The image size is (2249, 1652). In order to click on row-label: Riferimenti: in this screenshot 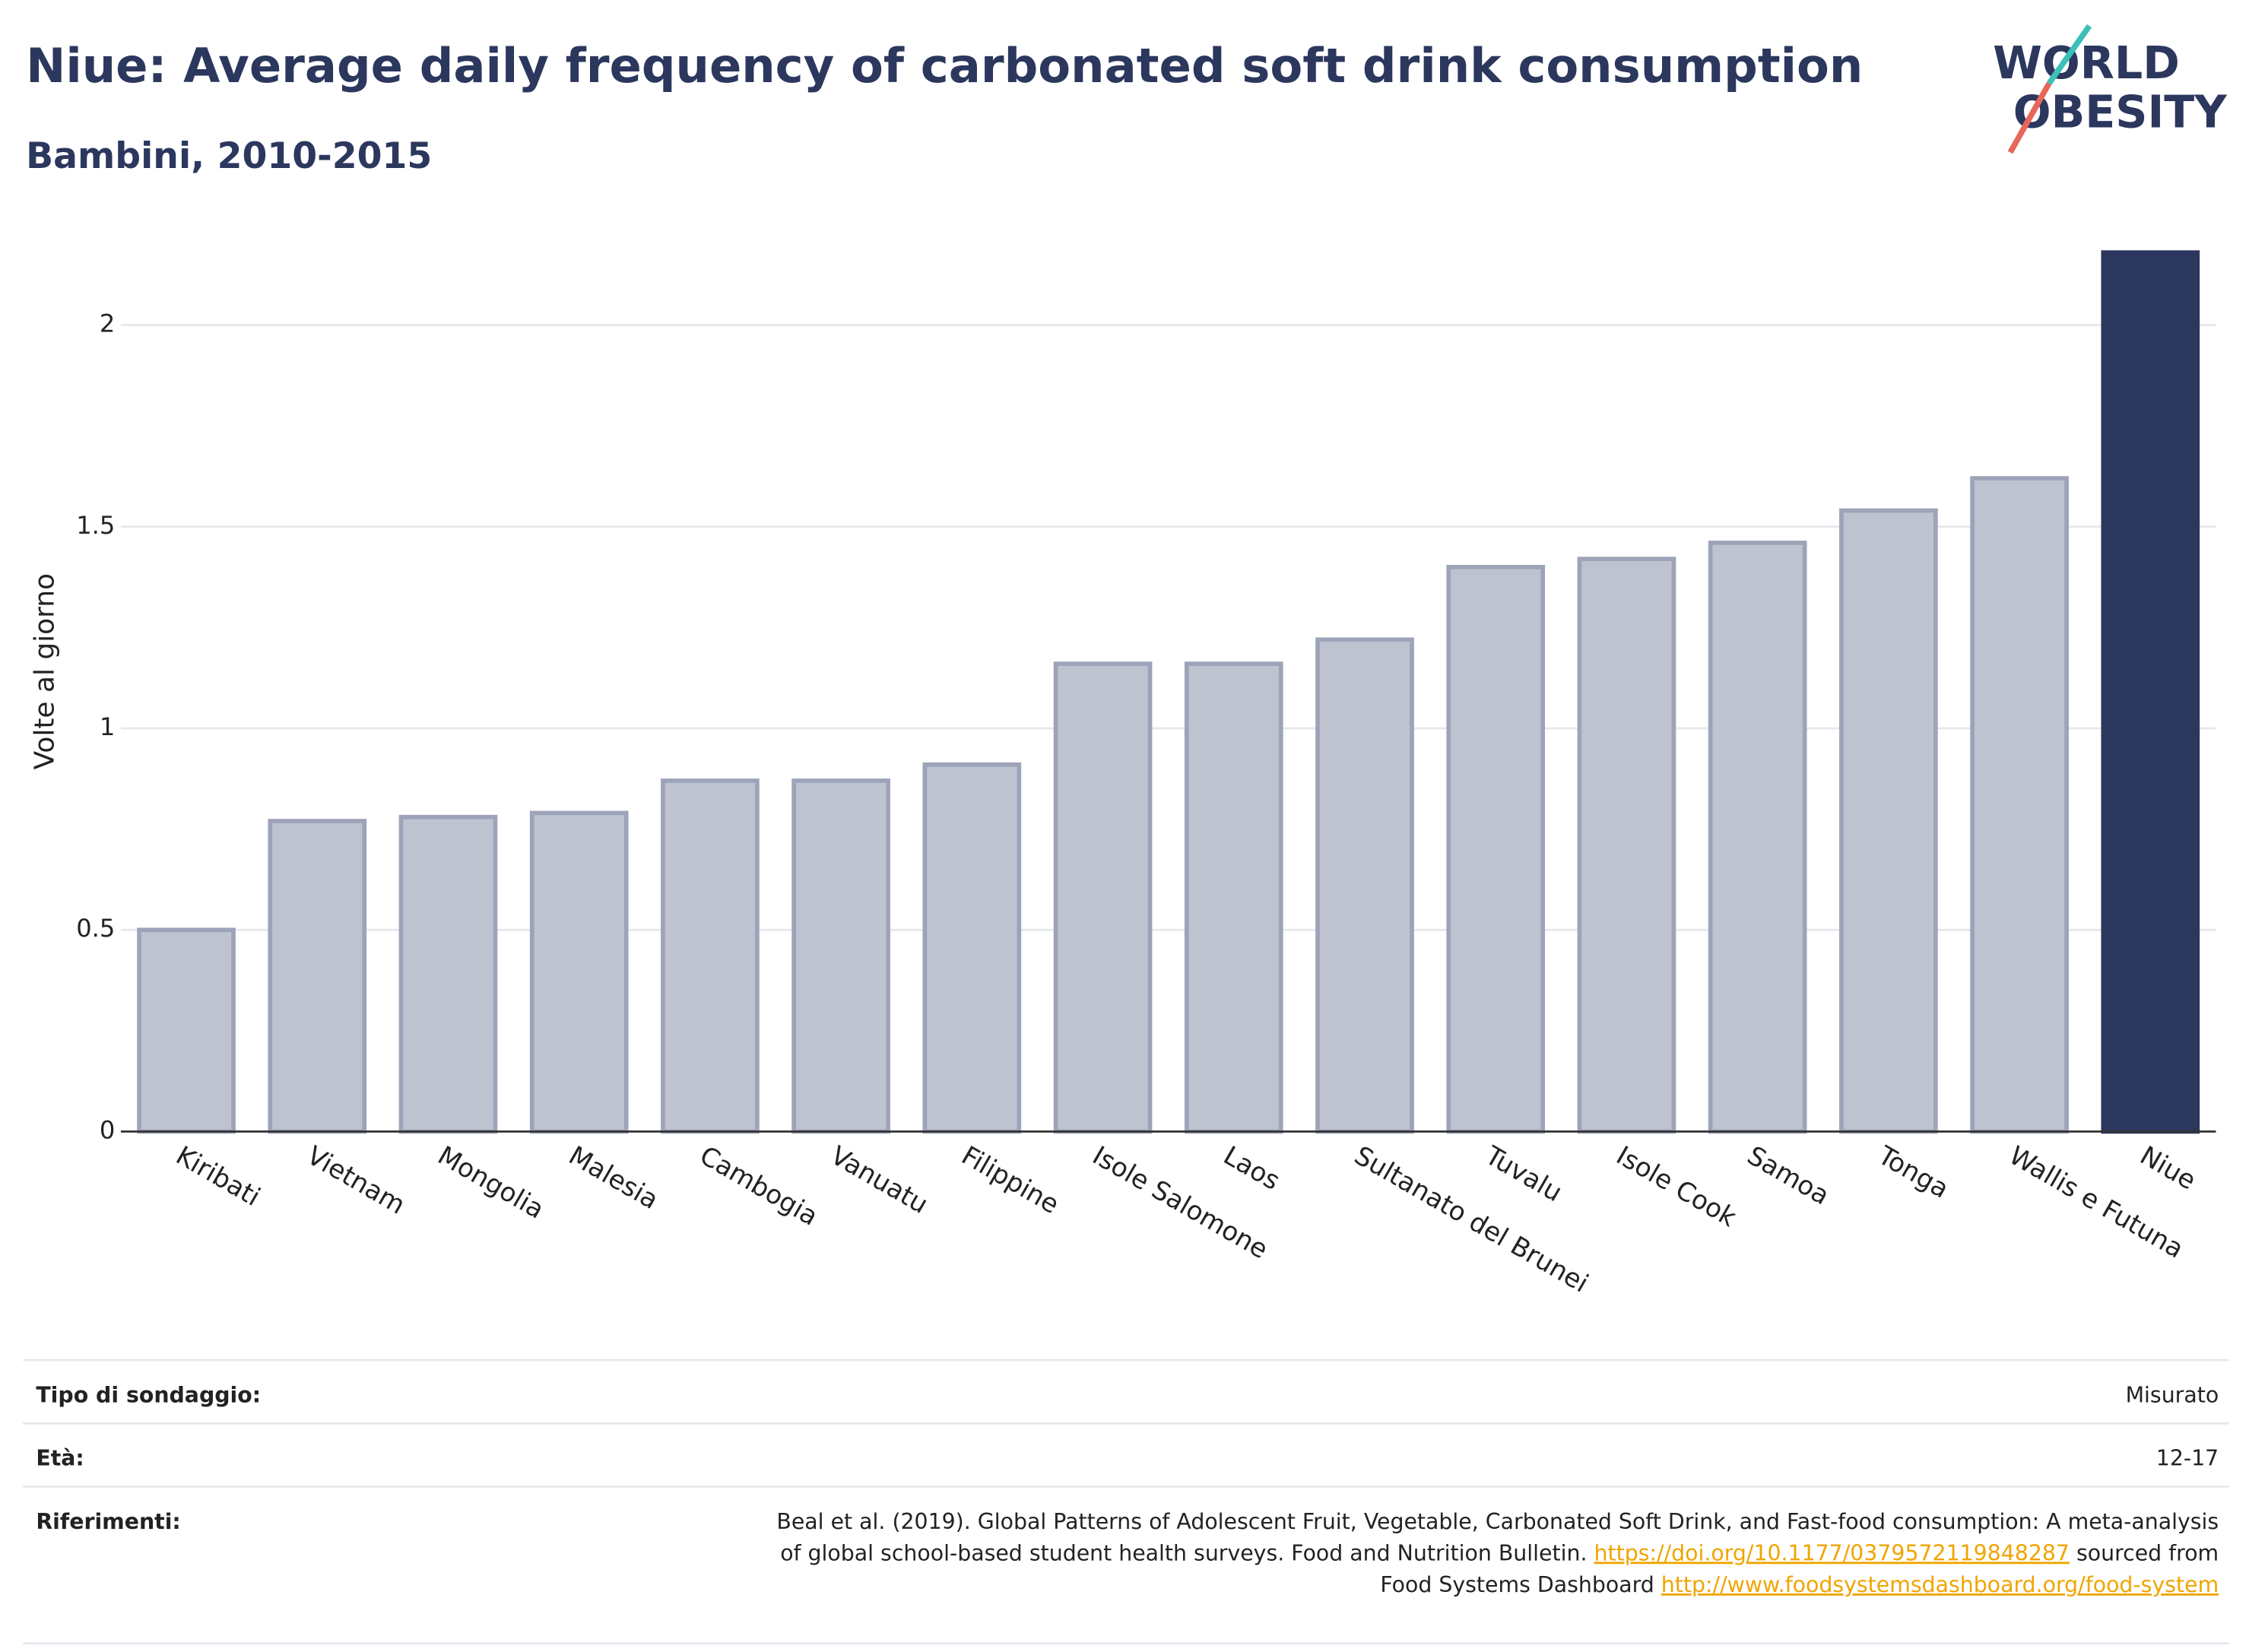, I will do `click(108, 1521)`.